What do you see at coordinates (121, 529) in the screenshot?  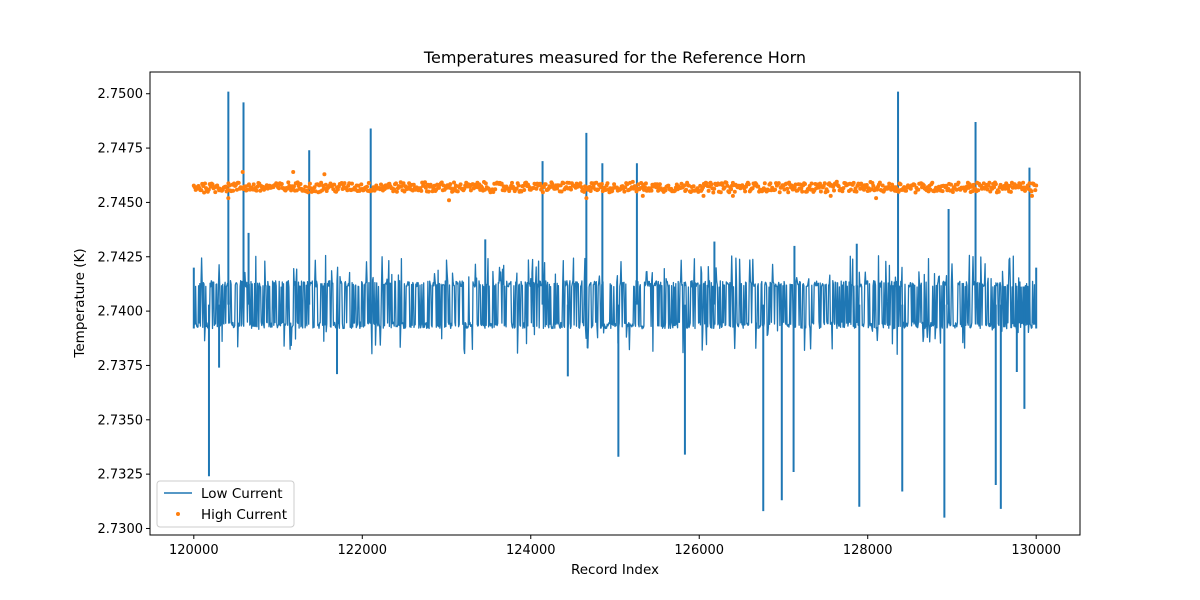 I see `y-tick-label: 2.7300` at bounding box center [121, 529].